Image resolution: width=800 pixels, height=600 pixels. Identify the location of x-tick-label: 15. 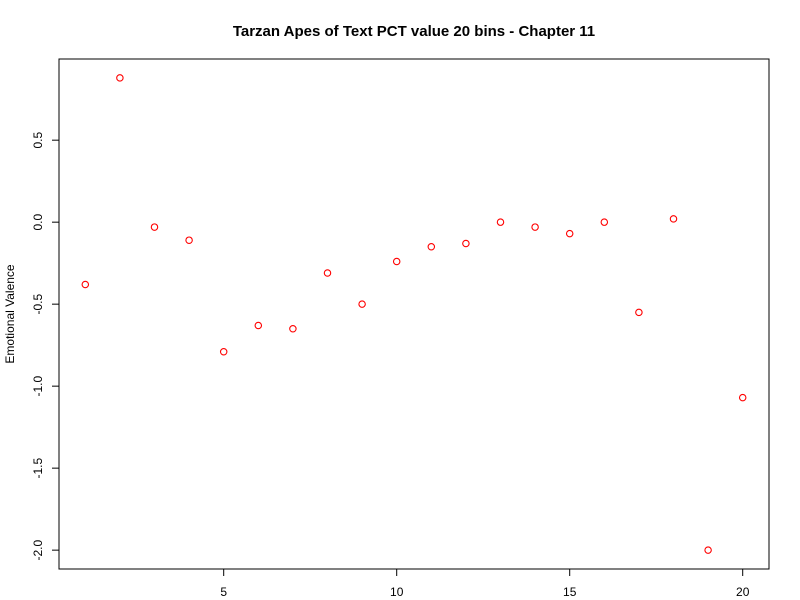
(570, 592).